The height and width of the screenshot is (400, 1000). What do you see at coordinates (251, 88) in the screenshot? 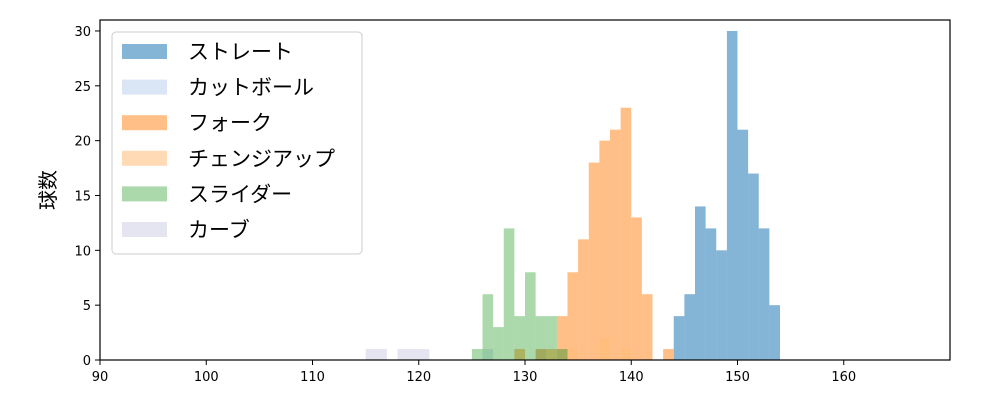
I see `legend-label: カットボール` at bounding box center [251, 88].